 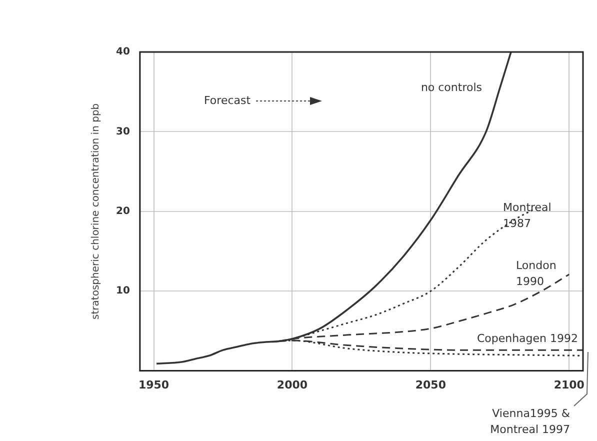 What do you see at coordinates (536, 273) in the screenshot?
I see `series-label: London 1990` at bounding box center [536, 273].